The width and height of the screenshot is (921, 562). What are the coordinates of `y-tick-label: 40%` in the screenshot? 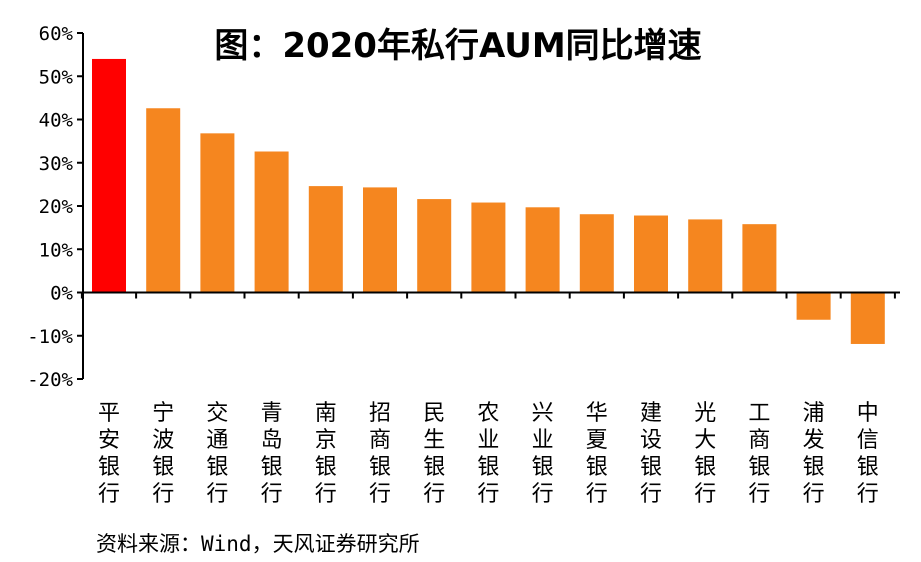 It's located at (56, 121).